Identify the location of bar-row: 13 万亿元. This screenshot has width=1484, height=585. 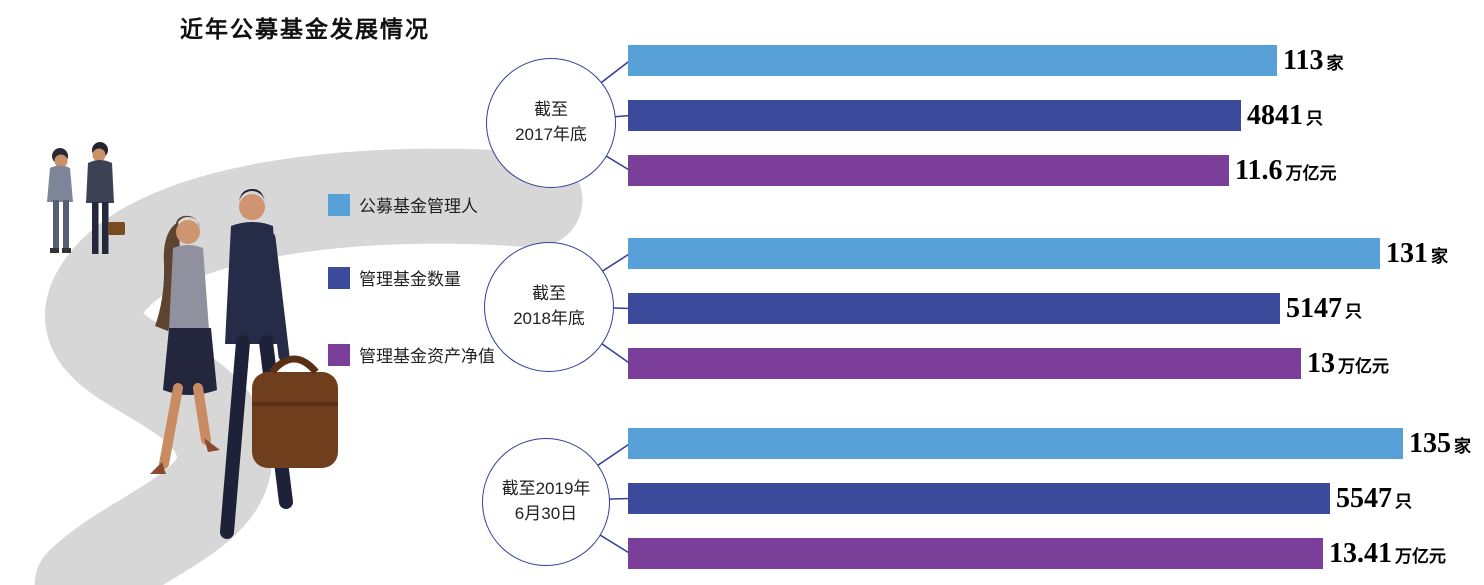
(1008, 363).